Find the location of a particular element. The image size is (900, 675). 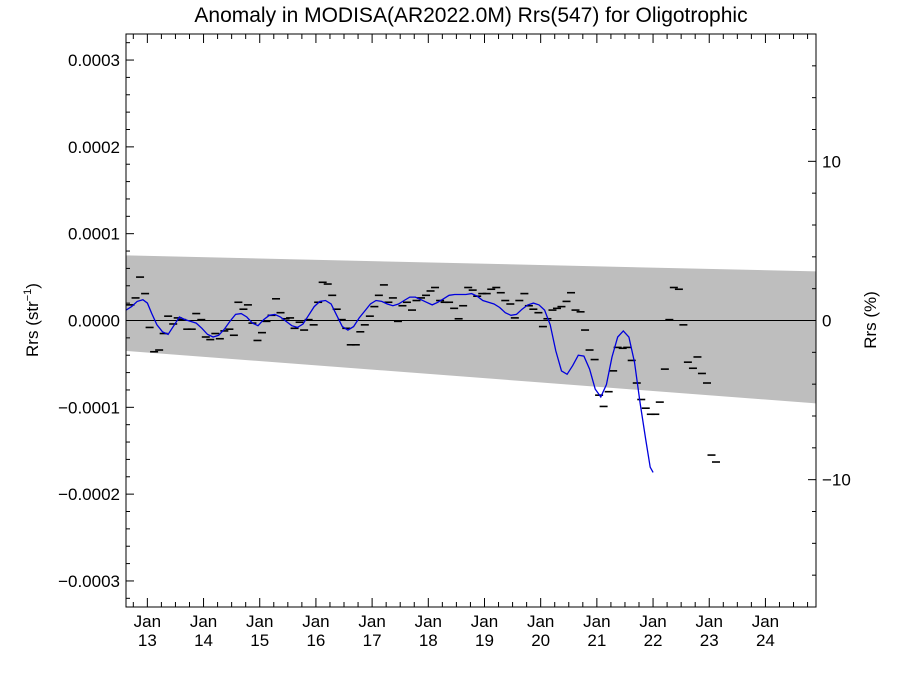

y2-tick-label: −10 is located at coordinates (836, 480).